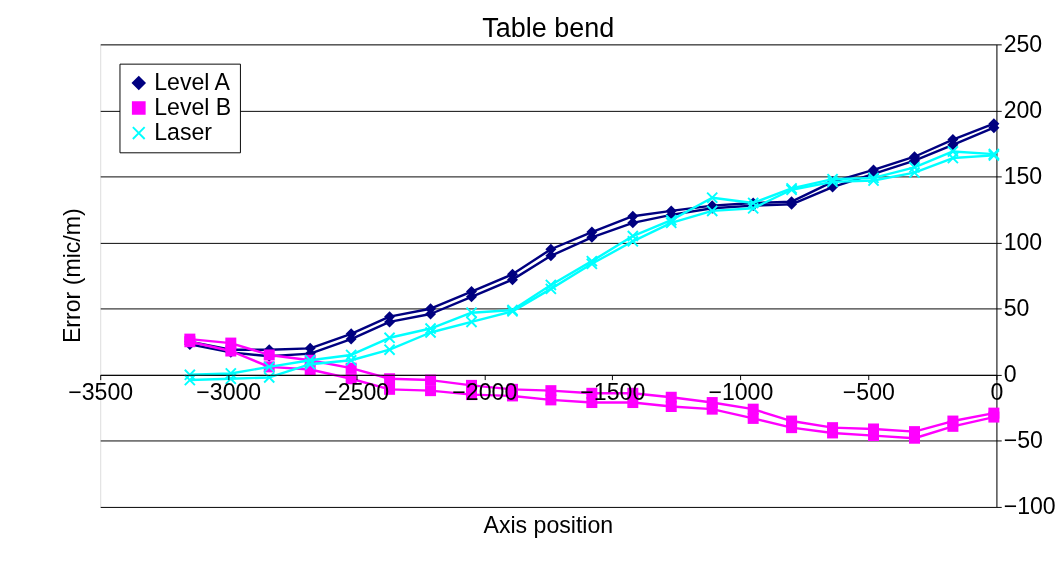 Image resolution: width=1061 pixels, height=577 pixels. Describe the element at coordinates (193, 106) in the screenshot. I see `legend-label: Level B` at that location.